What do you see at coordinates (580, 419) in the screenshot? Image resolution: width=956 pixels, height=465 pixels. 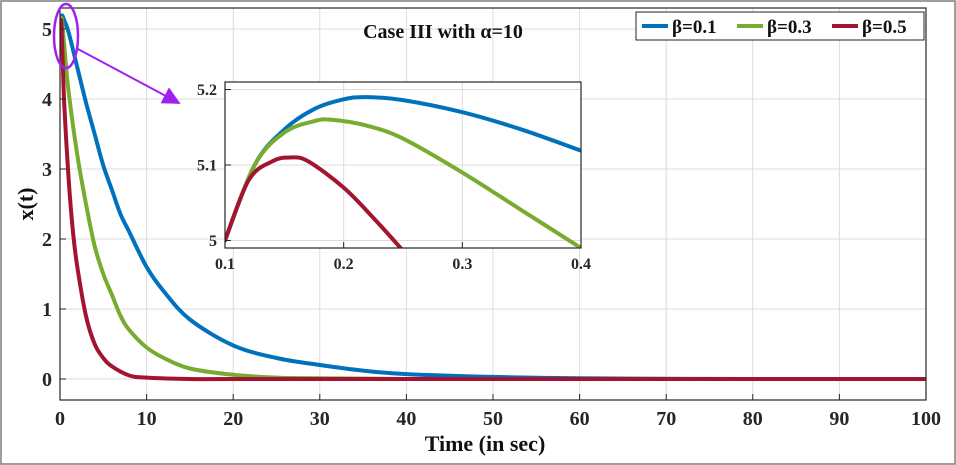 I see `x-tick-label: 60` at bounding box center [580, 419].